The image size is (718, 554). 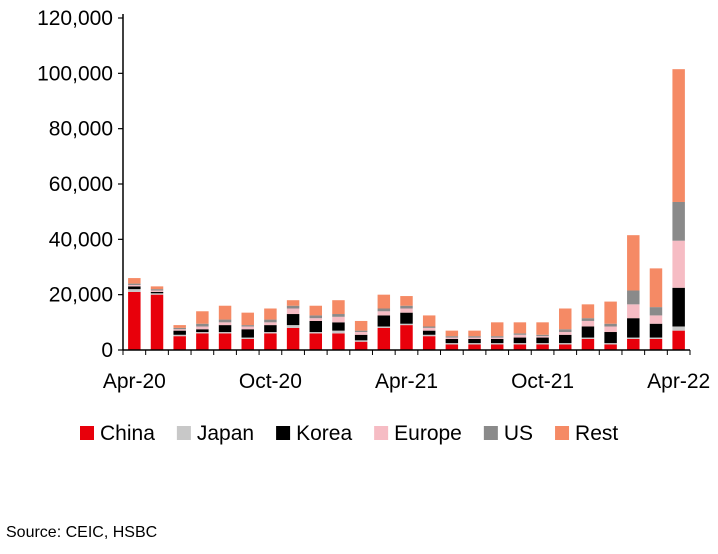 What do you see at coordinates (283, 433) in the screenshot?
I see `legend-swatch-korea` at bounding box center [283, 433].